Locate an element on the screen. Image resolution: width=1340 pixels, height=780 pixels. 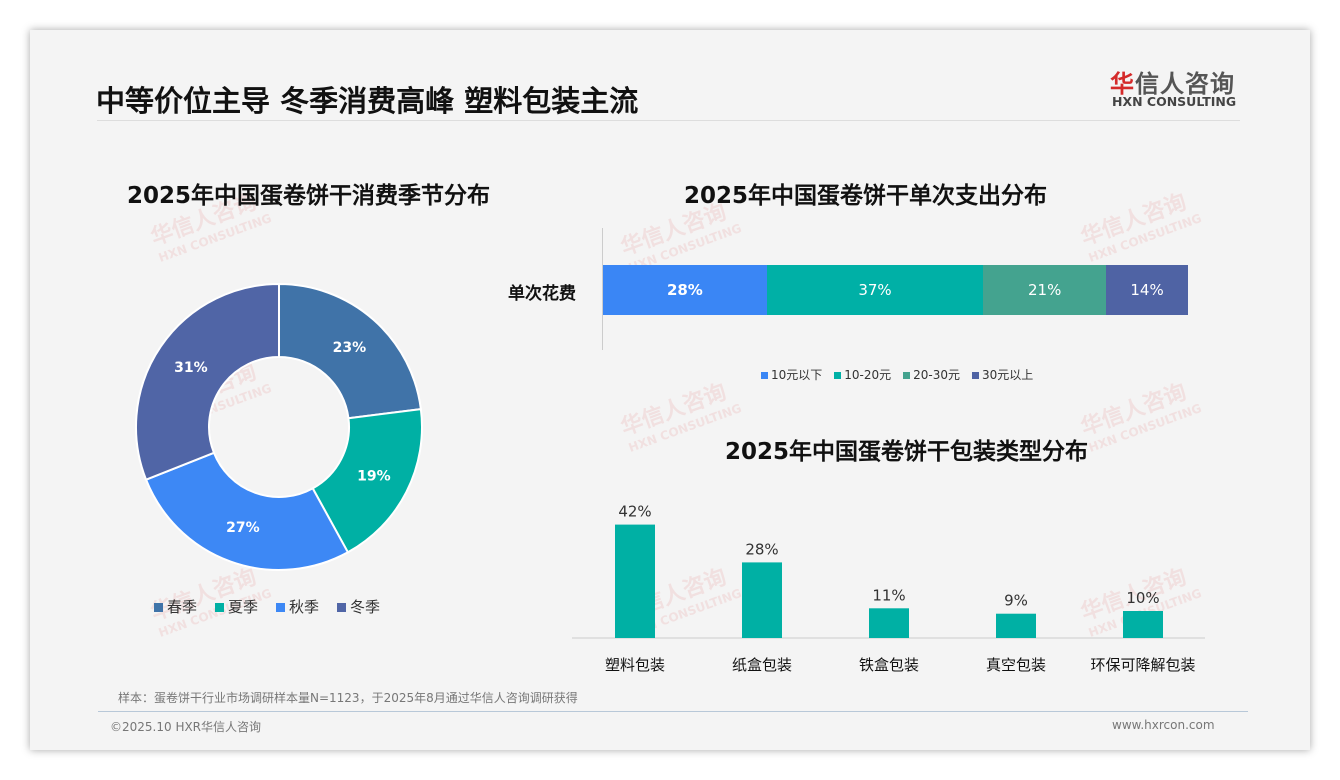
season-chart-title: 2025年中国蛋卷饼干消费季节分布 is located at coordinates (309, 196).